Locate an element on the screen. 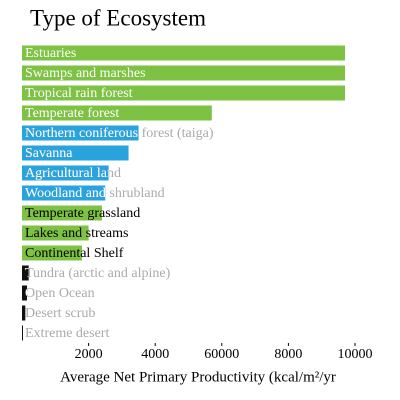 The height and width of the screenshot is (400, 400). bar-label: Savanna is located at coordinates (49, 153).